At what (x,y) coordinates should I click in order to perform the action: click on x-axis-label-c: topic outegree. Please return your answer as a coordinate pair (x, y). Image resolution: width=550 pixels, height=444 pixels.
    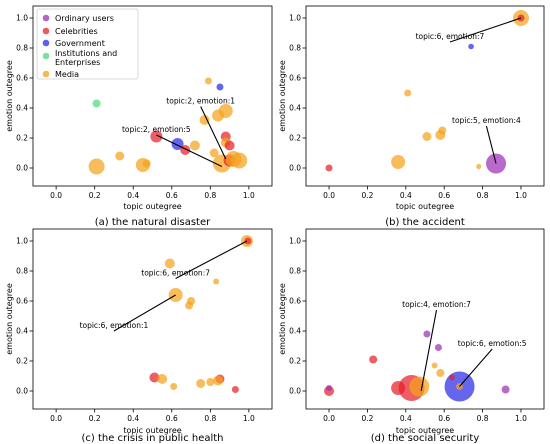
    Looking at the image, I should click on (152, 430).